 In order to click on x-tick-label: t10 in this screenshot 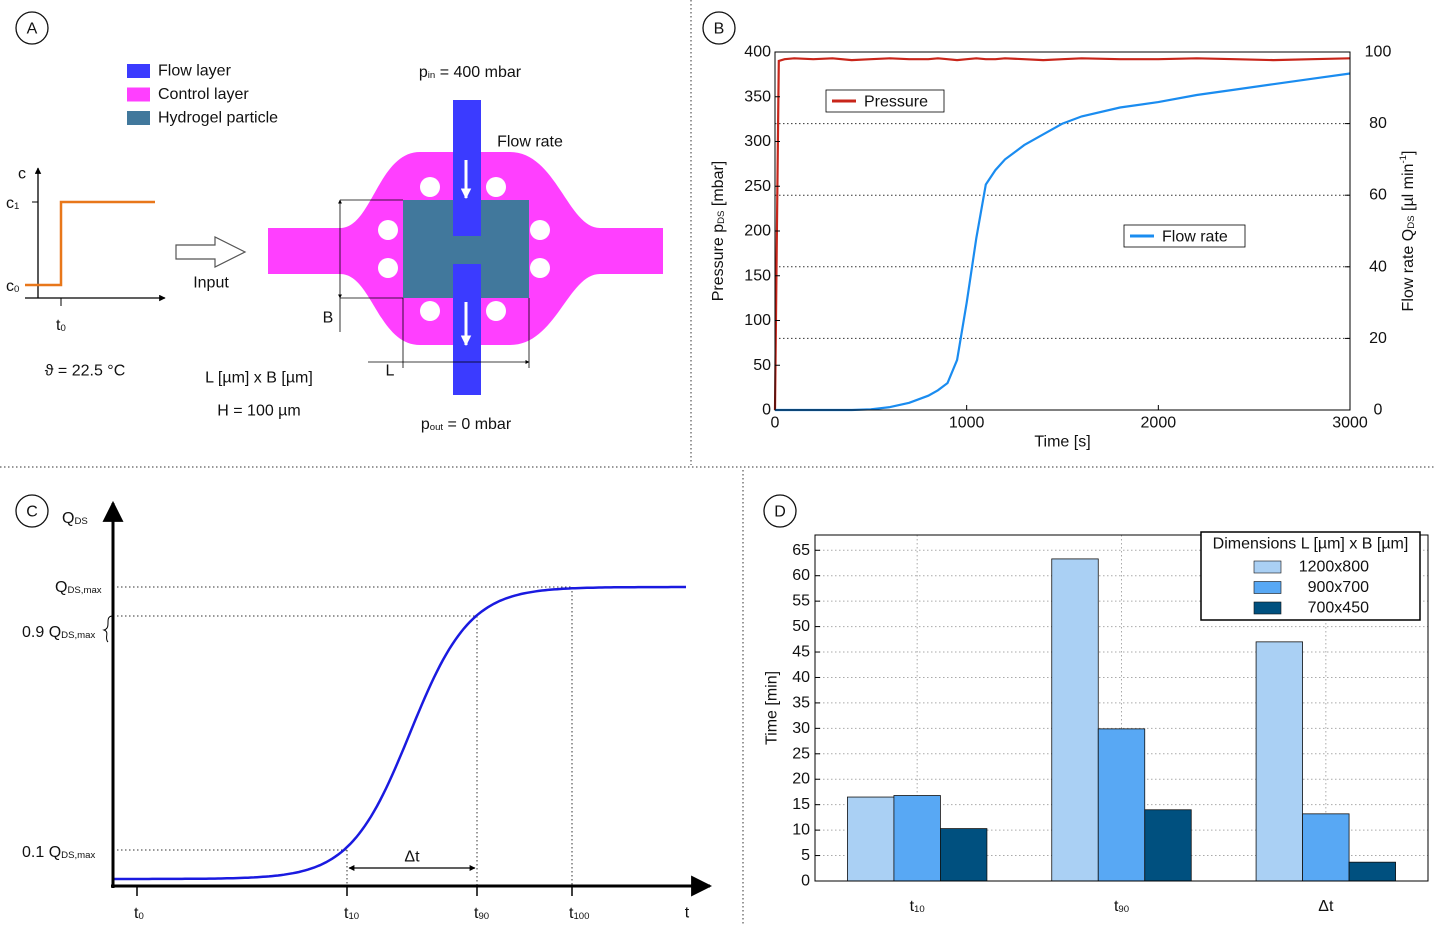, I will do `click(917, 907)`.